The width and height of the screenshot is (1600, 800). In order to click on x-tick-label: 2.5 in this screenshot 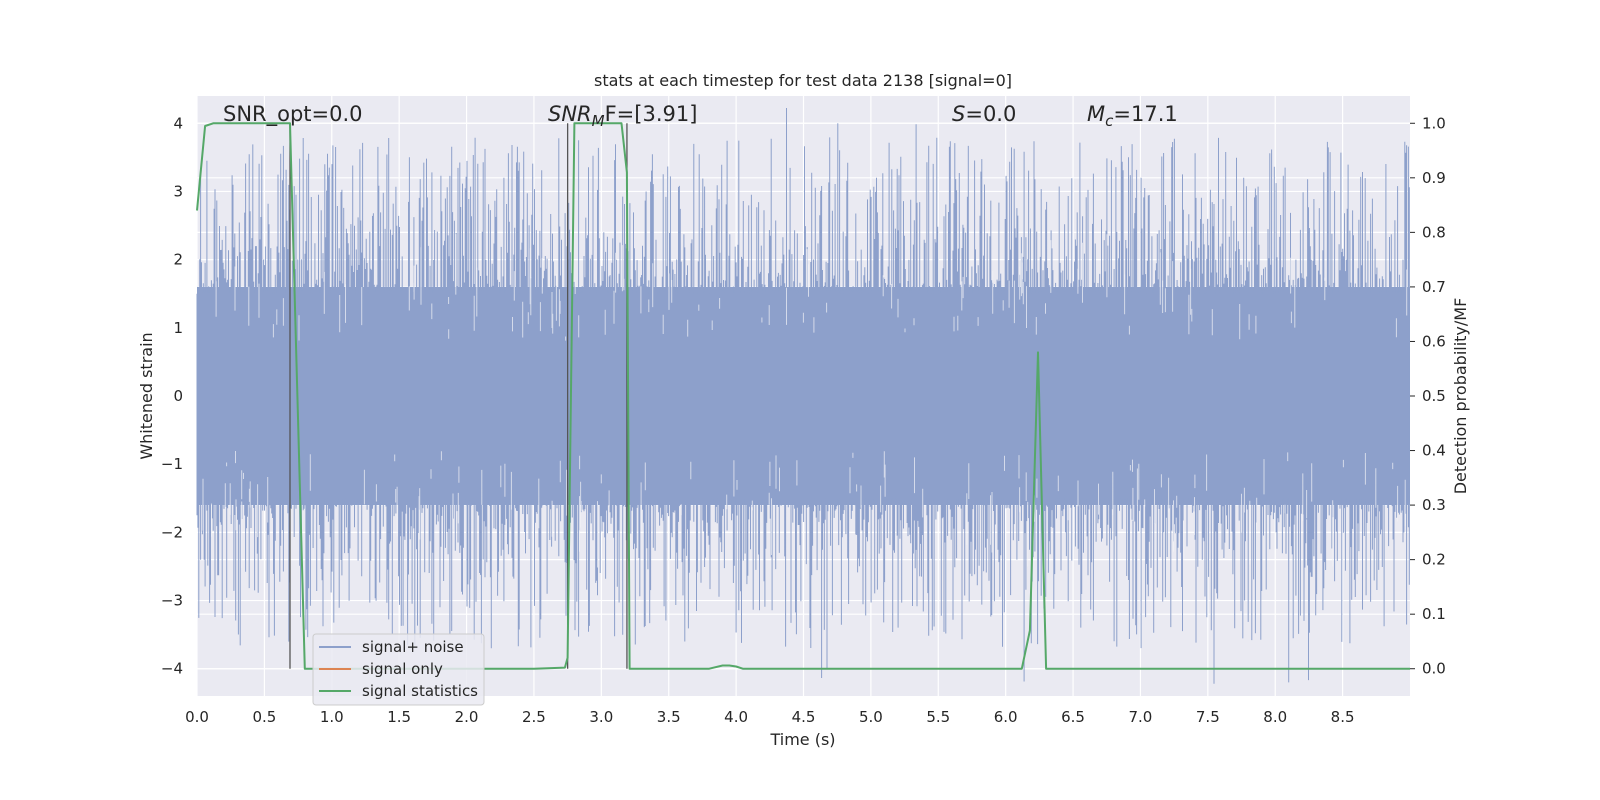, I will do `click(534, 717)`.